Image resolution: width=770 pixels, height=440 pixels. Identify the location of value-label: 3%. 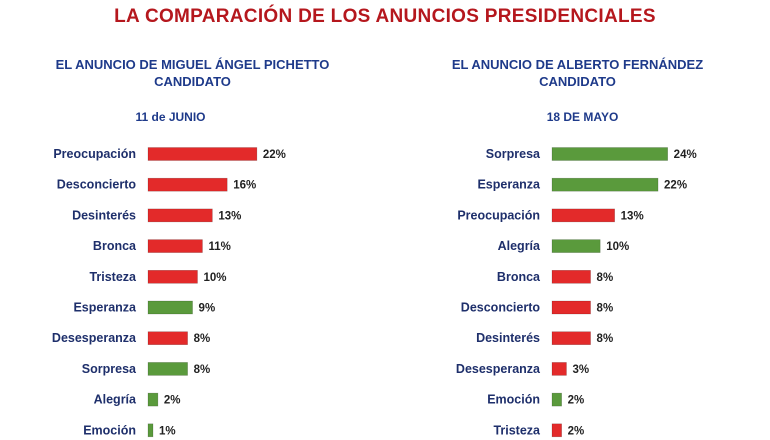
(580, 370).